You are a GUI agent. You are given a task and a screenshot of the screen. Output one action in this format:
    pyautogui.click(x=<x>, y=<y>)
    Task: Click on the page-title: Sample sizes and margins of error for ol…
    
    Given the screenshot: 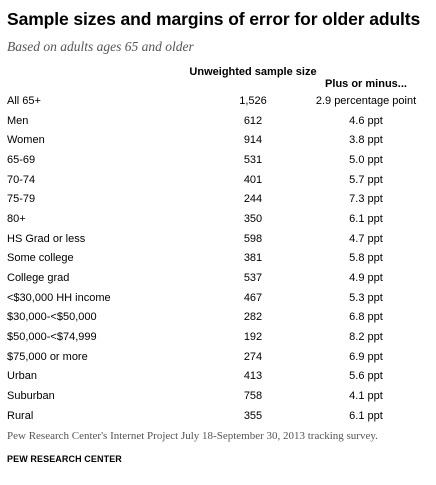 What is the action you would take?
    pyautogui.click(x=214, y=19)
    